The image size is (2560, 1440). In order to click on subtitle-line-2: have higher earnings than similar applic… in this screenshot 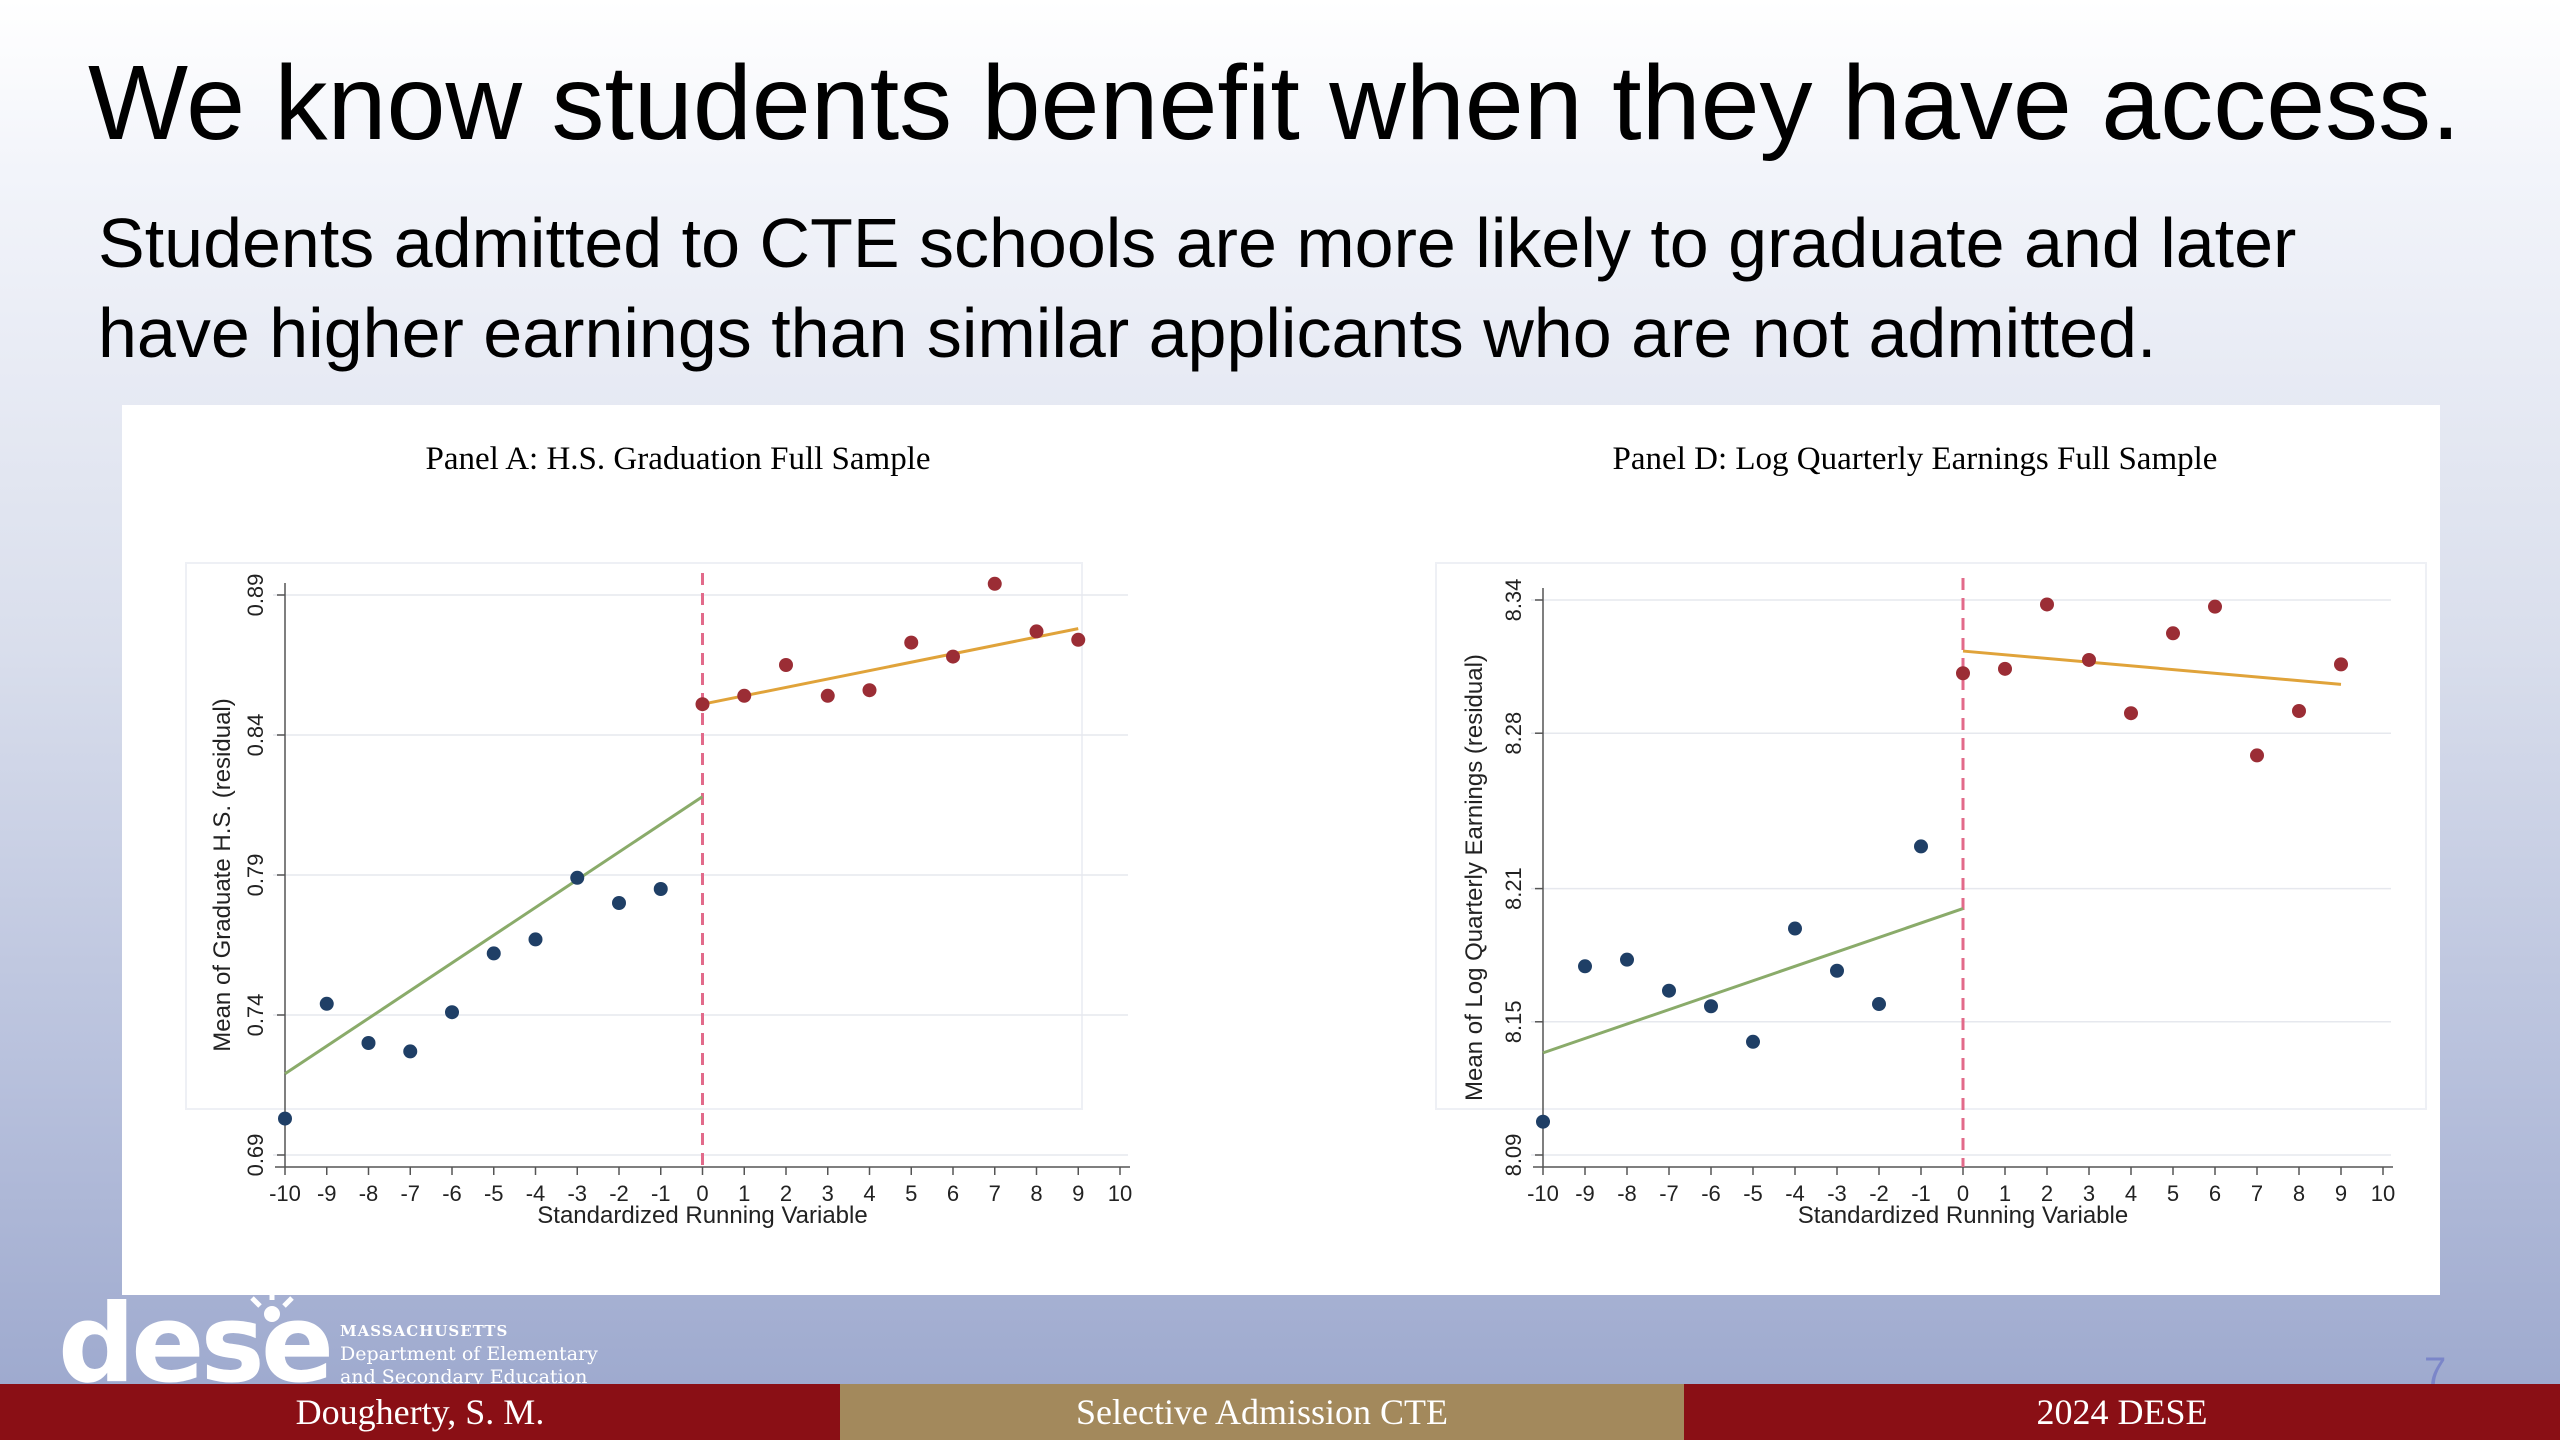, I will do `click(1127, 333)`.